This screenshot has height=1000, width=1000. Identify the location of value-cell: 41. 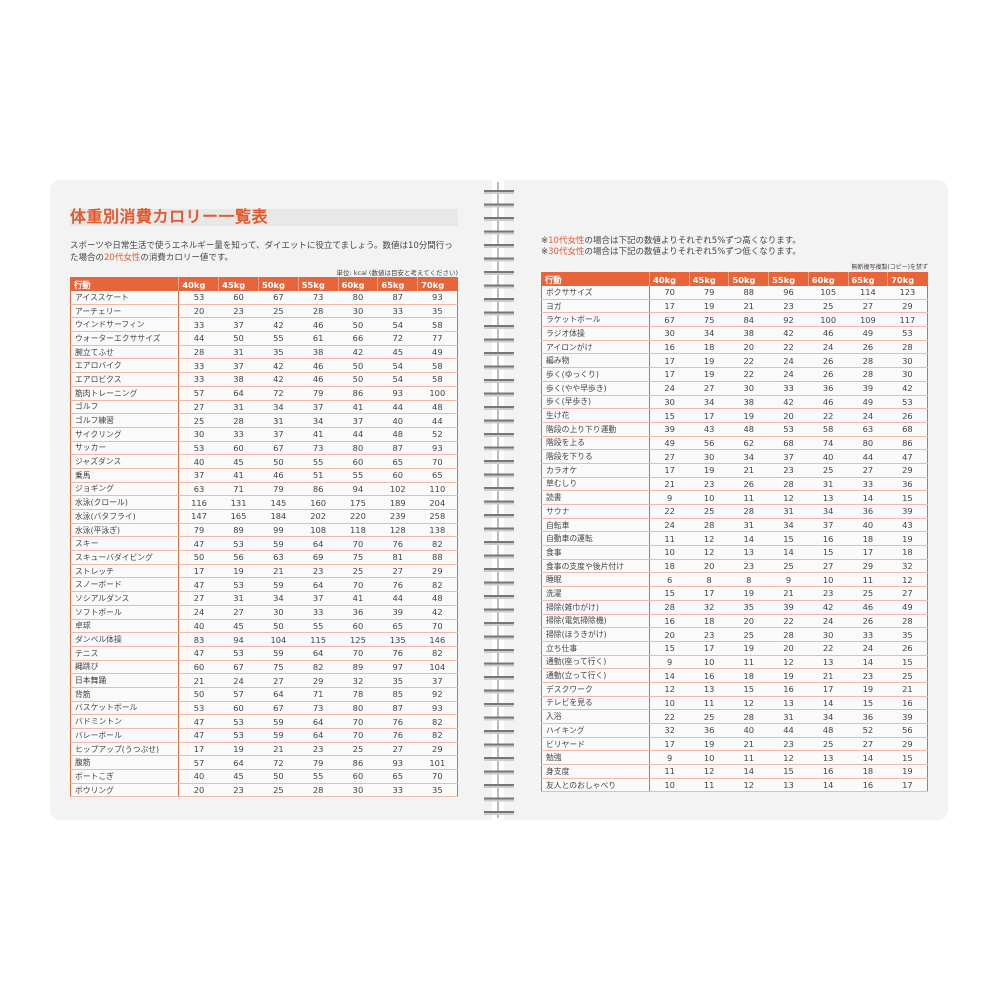
(358, 407).